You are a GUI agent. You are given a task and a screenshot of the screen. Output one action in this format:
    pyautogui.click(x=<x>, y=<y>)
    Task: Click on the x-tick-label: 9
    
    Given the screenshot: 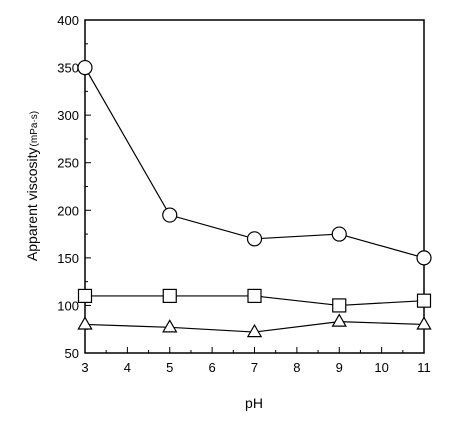 What is the action you would take?
    pyautogui.click(x=339, y=367)
    